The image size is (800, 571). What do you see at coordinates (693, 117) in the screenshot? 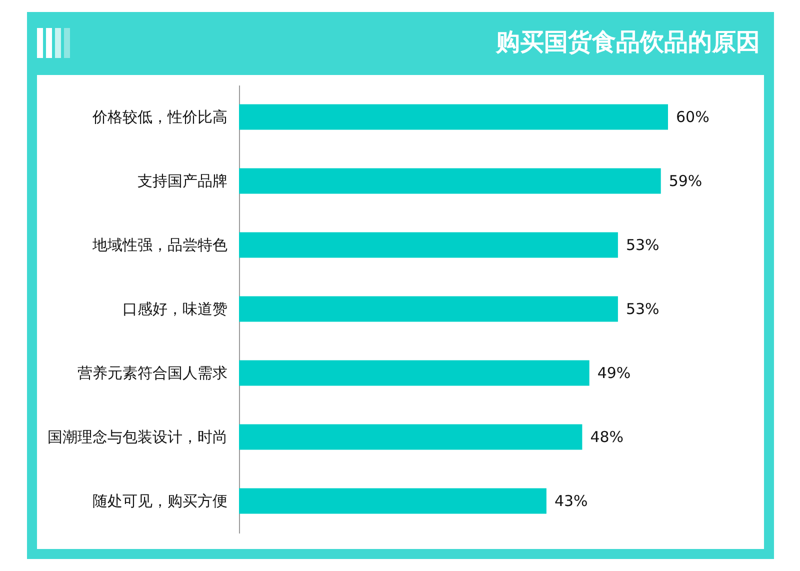
I see `data-label: 60%` at bounding box center [693, 117].